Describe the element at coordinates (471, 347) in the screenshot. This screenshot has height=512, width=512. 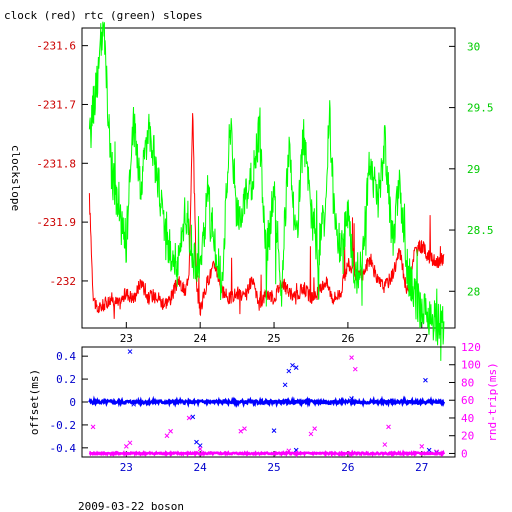
I see `rndtrip-tick-label: 120` at that location.